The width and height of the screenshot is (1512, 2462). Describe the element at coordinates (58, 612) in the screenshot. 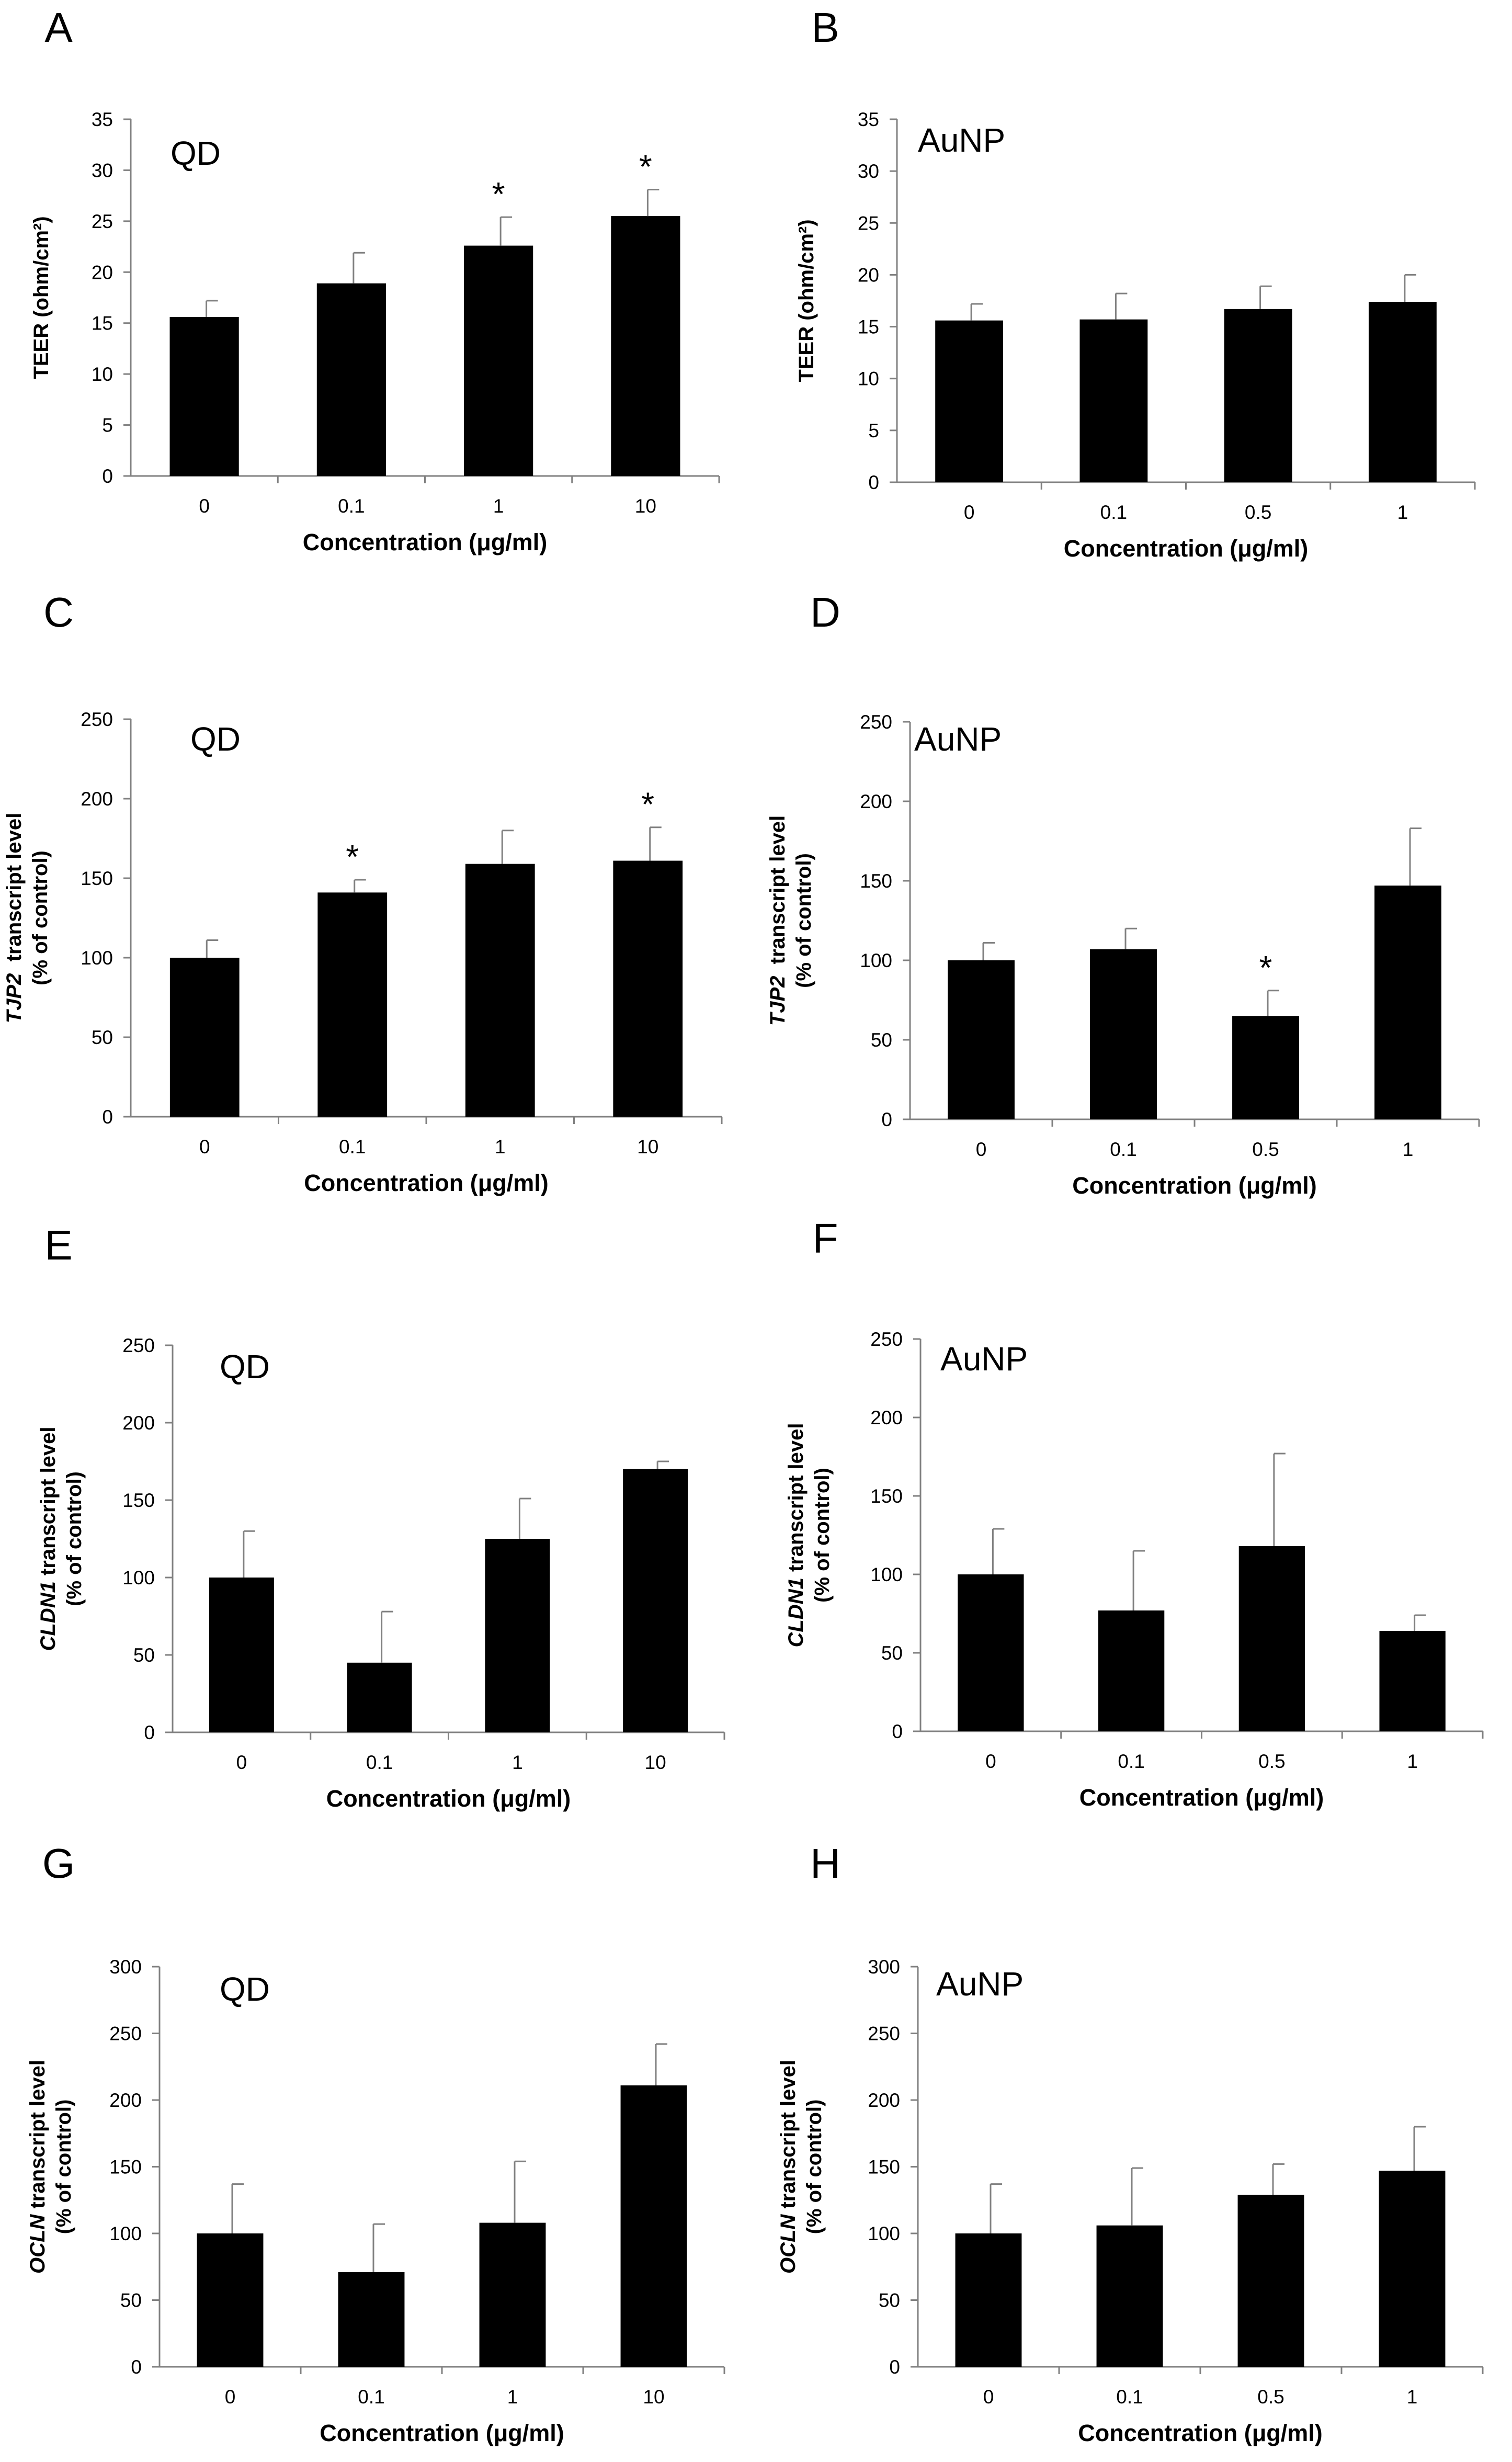

I see `panel-letter: C` at that location.